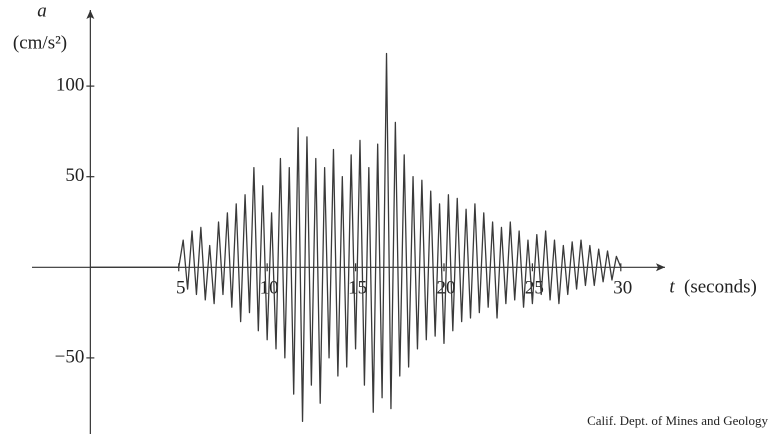 The image size is (776, 434). Describe the element at coordinates (534, 288) in the screenshot. I see `x-tick-label: 25` at that location.